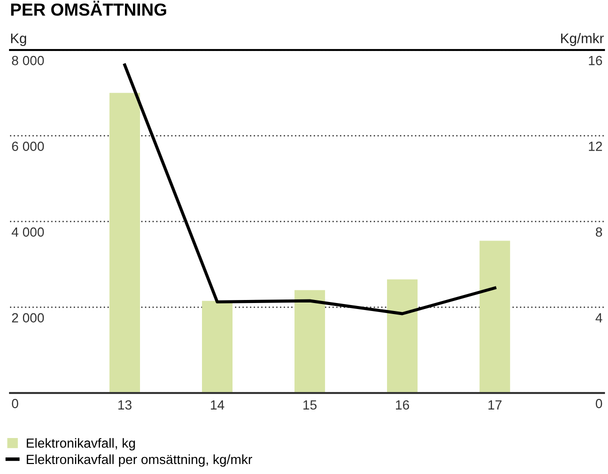  What do you see at coordinates (28, 61) in the screenshot?
I see `y-tick-label: 8 000` at bounding box center [28, 61].